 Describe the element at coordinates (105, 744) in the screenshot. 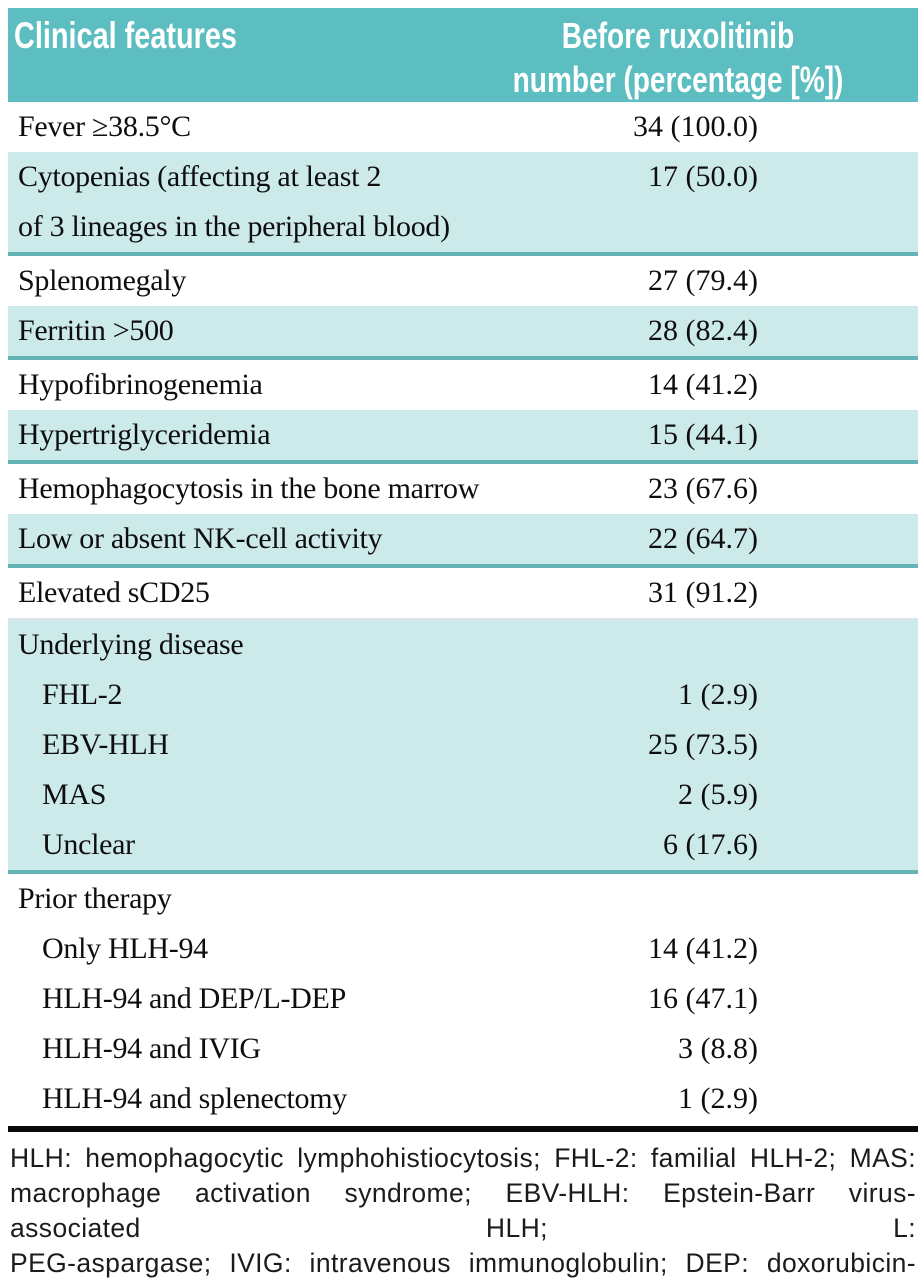

I see `row-label-text: EBV-HLH` at that location.